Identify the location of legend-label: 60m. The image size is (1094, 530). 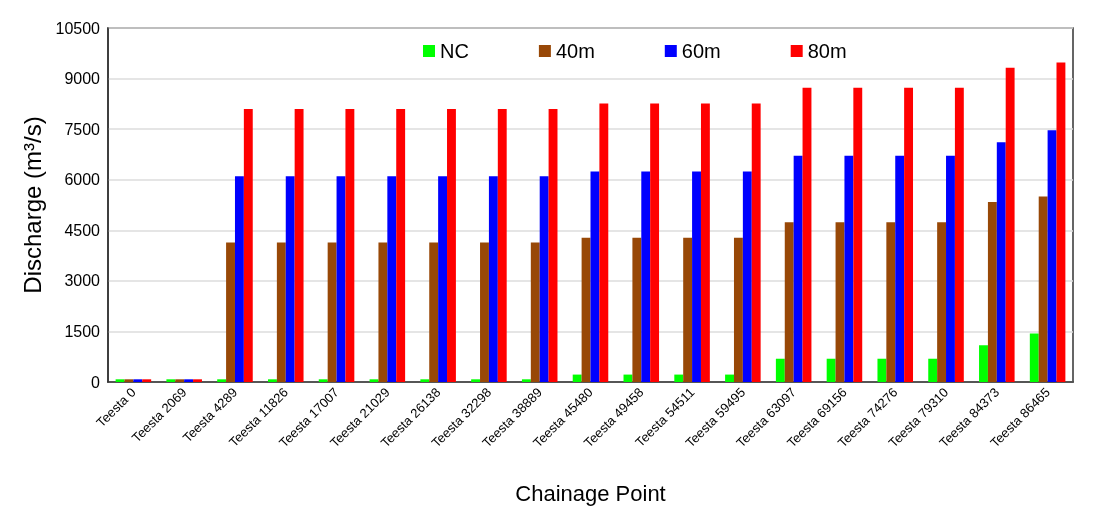
(701, 51).